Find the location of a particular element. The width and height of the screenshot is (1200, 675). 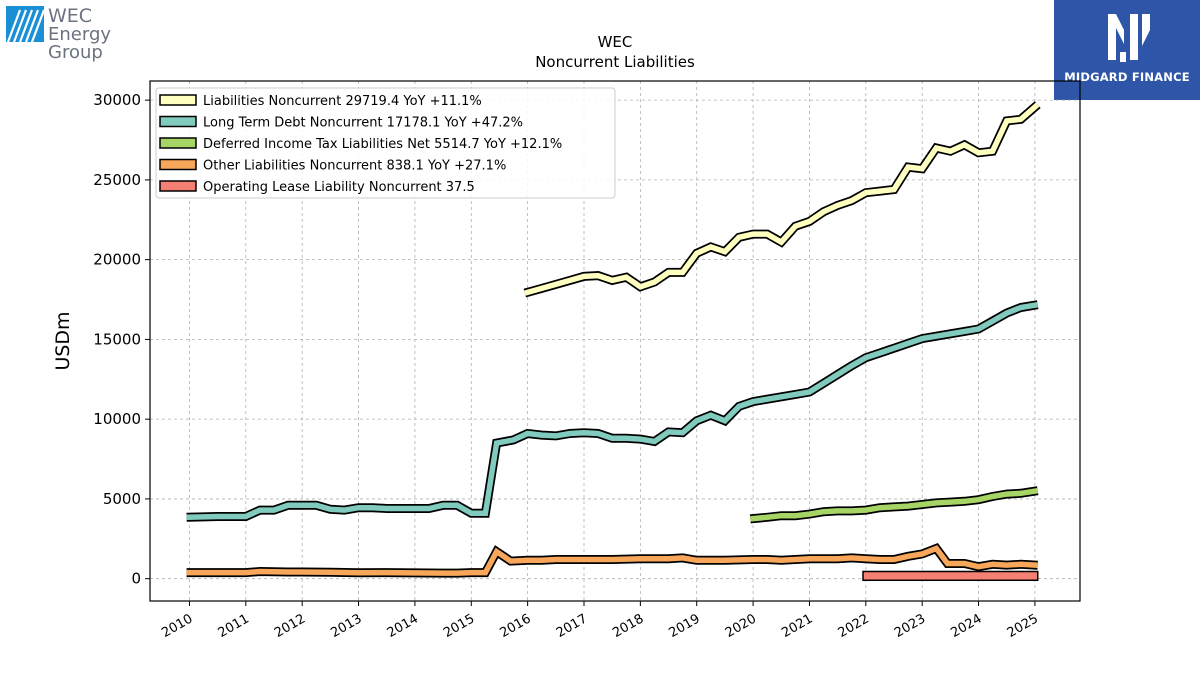

y-axis: 0 5000 10000 15000 20000 25000 30000 is located at coordinates (121, 339).